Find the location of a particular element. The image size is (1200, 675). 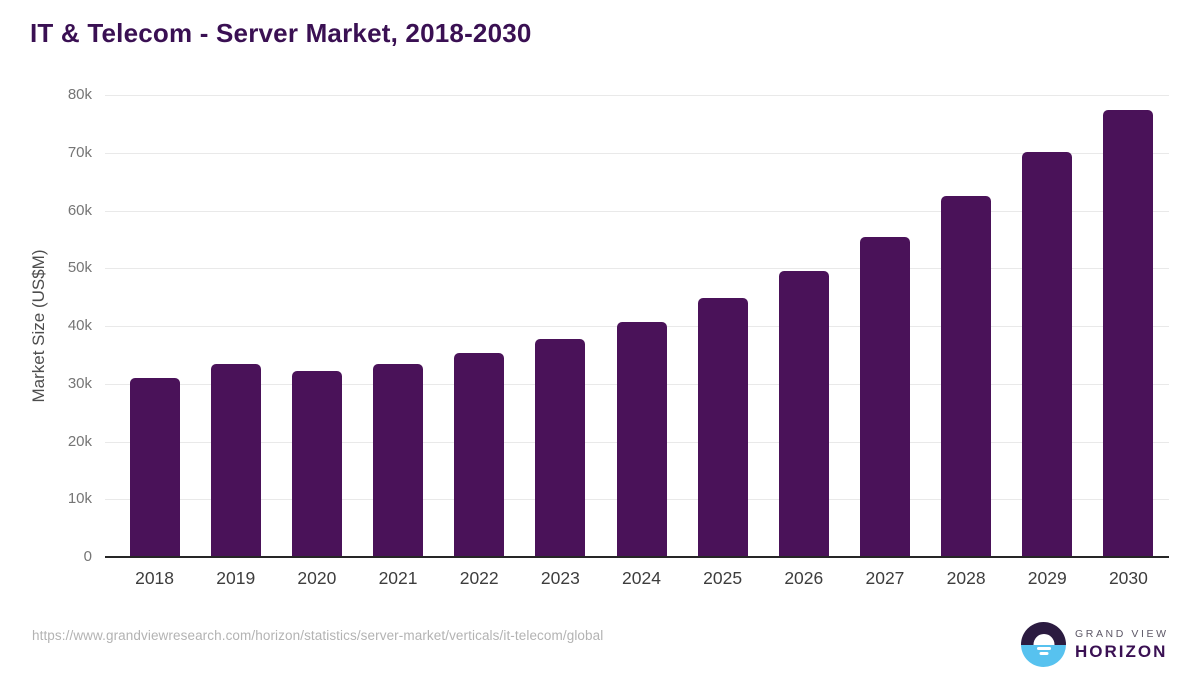

bar-2023 is located at coordinates (560, 447).